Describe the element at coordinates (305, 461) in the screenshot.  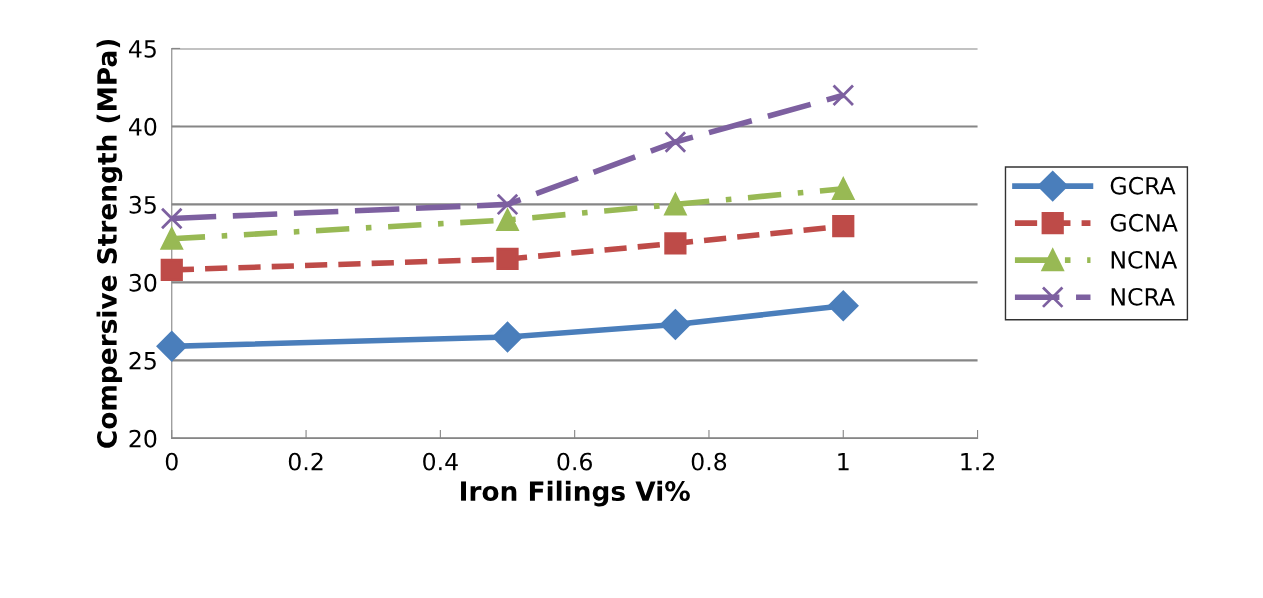
I see `x-tick-label: 0.2` at that location.